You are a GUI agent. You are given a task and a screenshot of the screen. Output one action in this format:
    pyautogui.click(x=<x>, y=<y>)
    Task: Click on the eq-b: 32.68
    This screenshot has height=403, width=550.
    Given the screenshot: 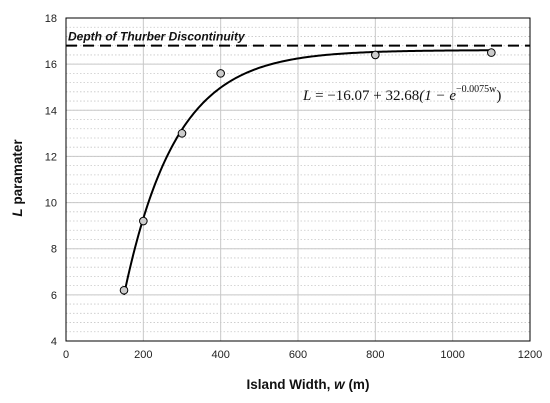 What is the action you would take?
    pyautogui.click(x=403, y=96)
    